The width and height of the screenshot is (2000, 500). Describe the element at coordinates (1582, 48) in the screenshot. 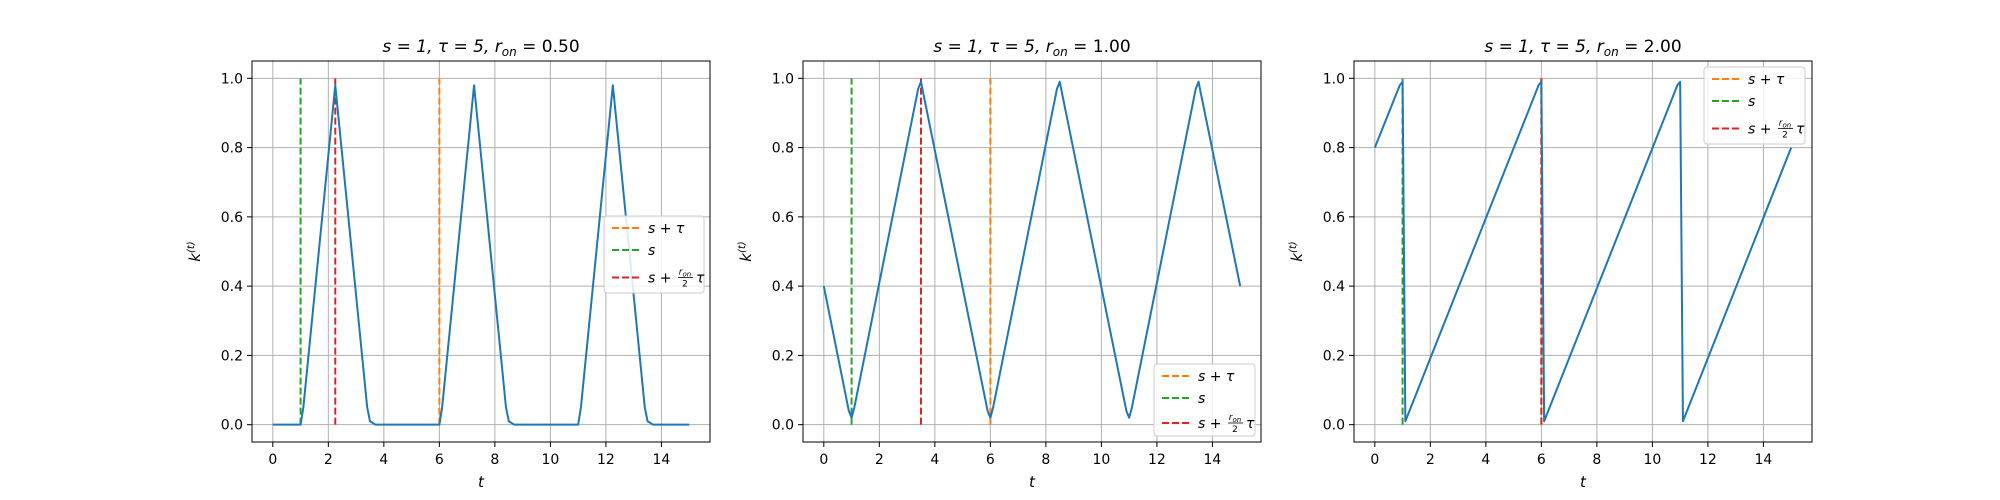

I see `chart-title: s = 1, τ = 5, ron = 2.00` at that location.